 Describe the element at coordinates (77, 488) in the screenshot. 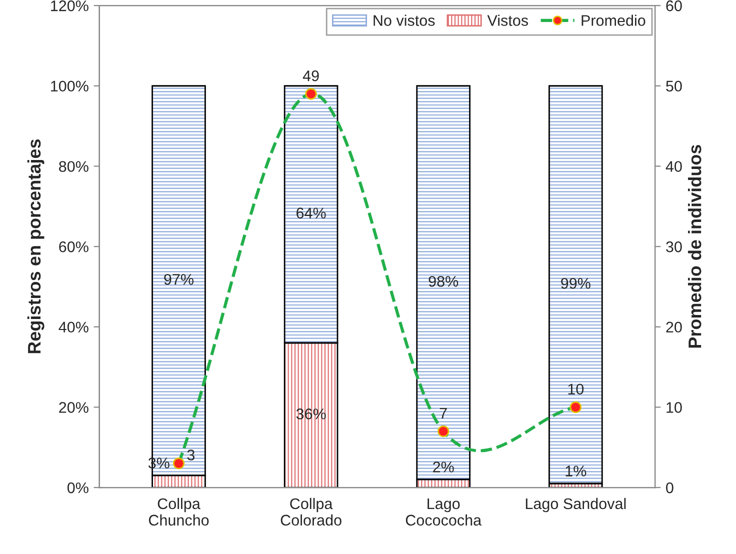

I see `y-tick-label: 0%` at that location.